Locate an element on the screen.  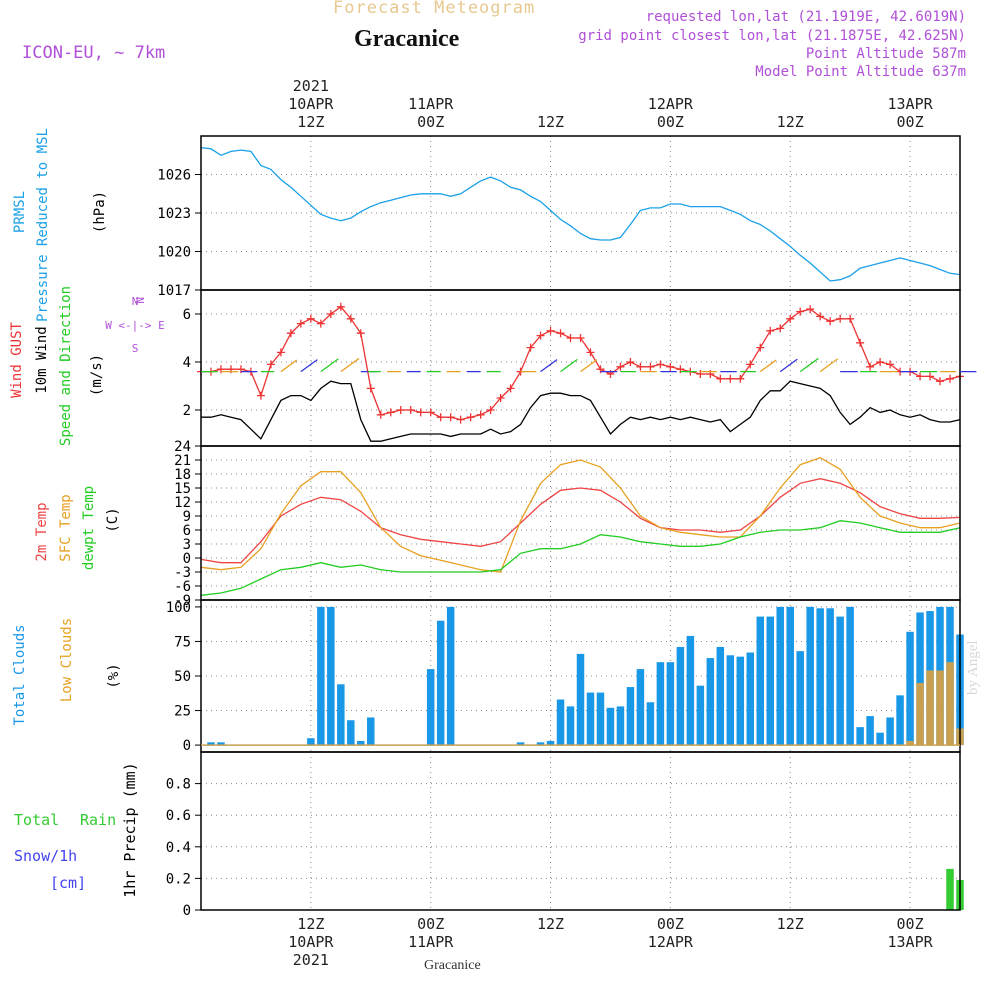
temp-unit: (C) is located at coordinates (113, 519).